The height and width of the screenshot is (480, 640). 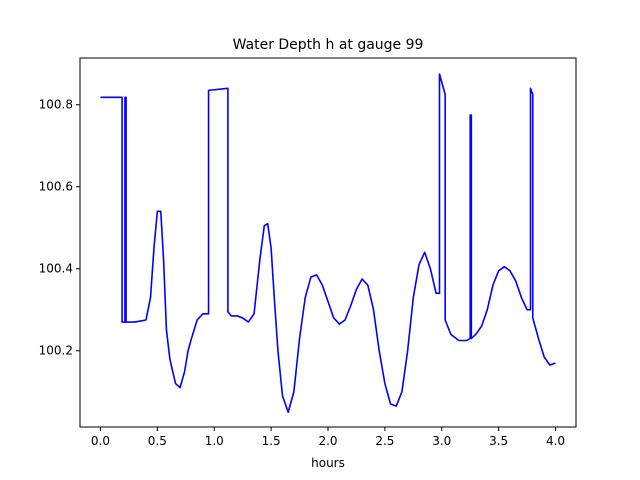 I want to click on x-tick-label: 1.0, so click(x=214, y=441).